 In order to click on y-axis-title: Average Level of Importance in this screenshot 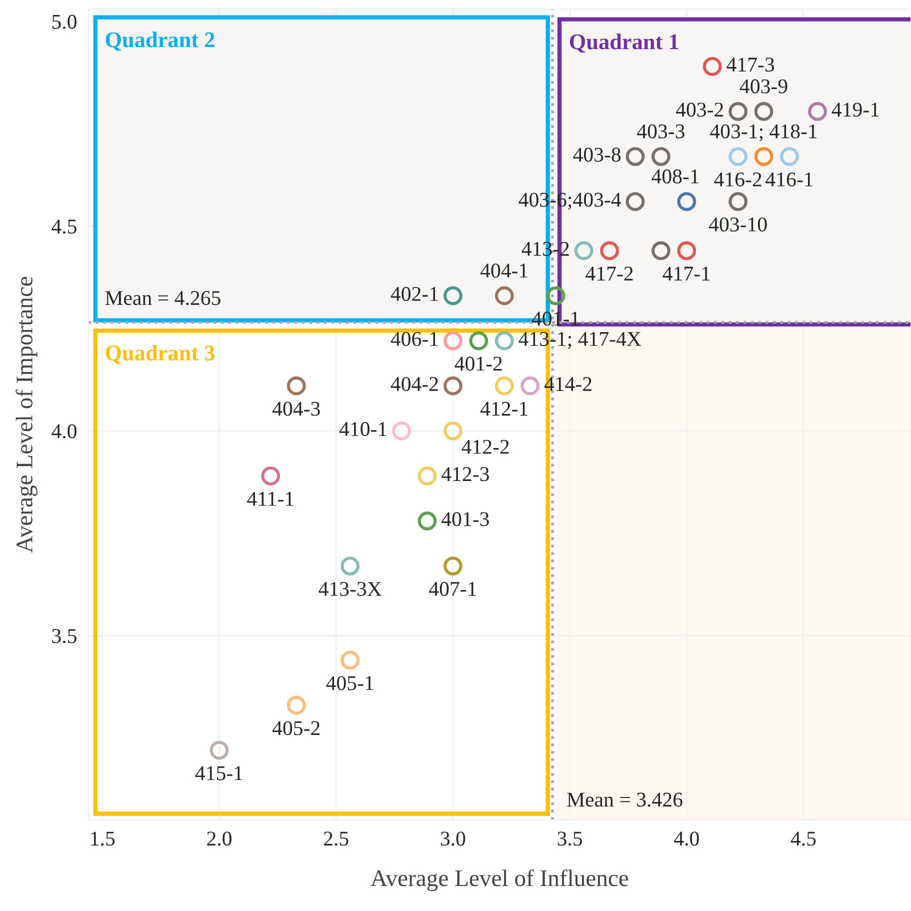, I will do `click(27, 414)`.